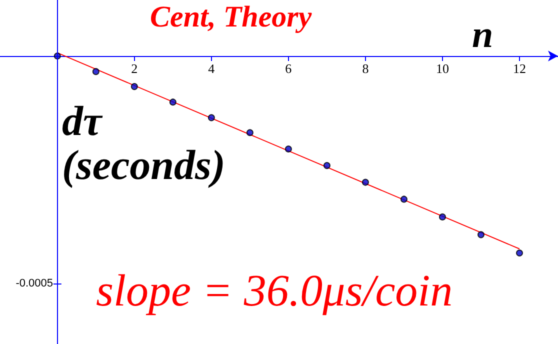 This screenshot has width=558, height=344. I want to click on text: slope = 36.0μs/coin, so click(274, 291).